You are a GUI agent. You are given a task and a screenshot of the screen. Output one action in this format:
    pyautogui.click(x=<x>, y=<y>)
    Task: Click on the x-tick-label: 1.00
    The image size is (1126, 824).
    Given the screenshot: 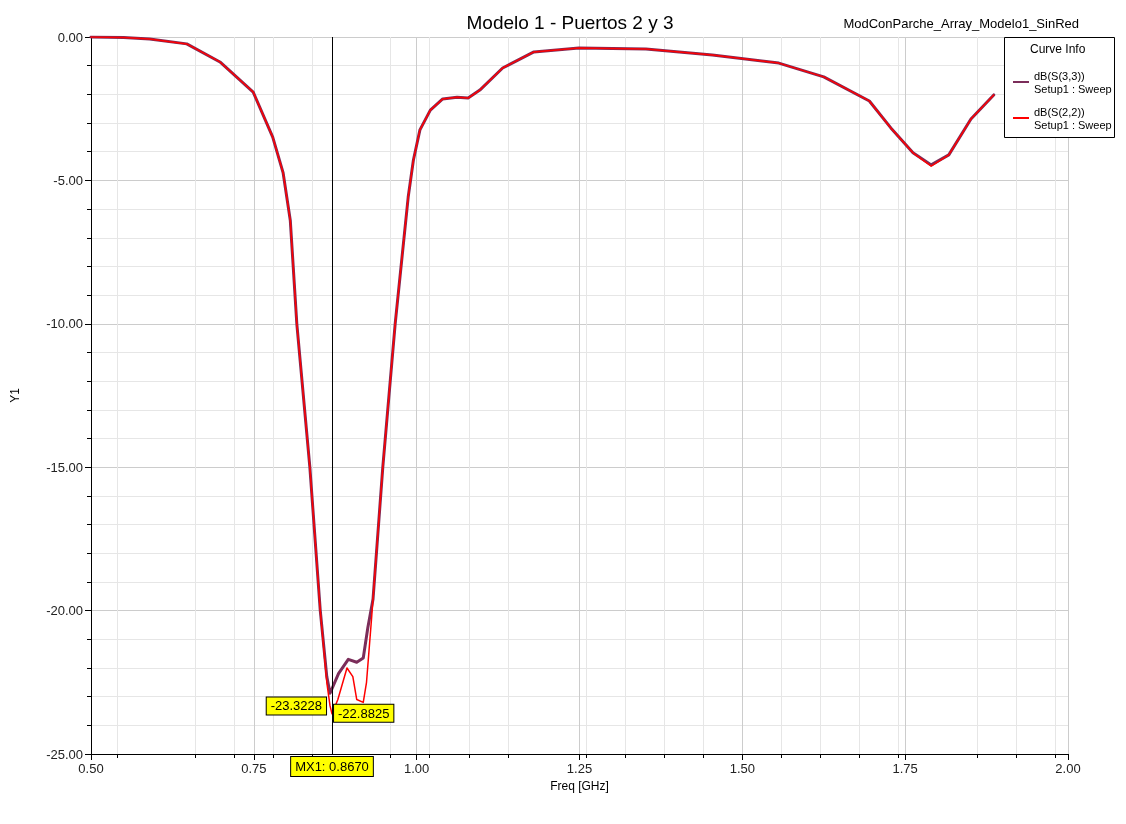 What is the action you would take?
    pyautogui.click(x=417, y=768)
    